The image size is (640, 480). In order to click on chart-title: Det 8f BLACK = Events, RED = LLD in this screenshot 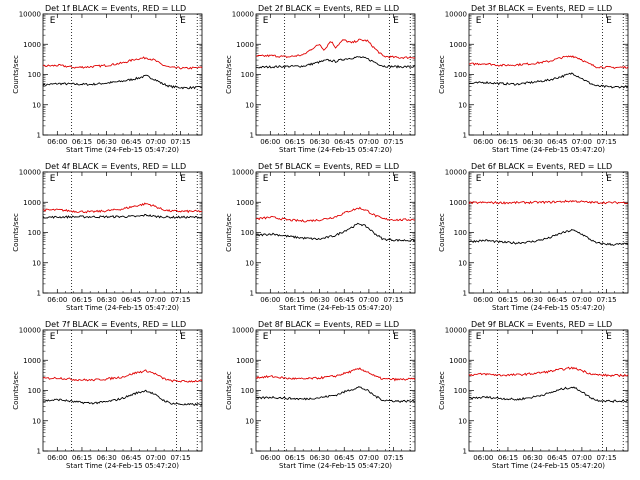, I will do `click(328, 324)`.